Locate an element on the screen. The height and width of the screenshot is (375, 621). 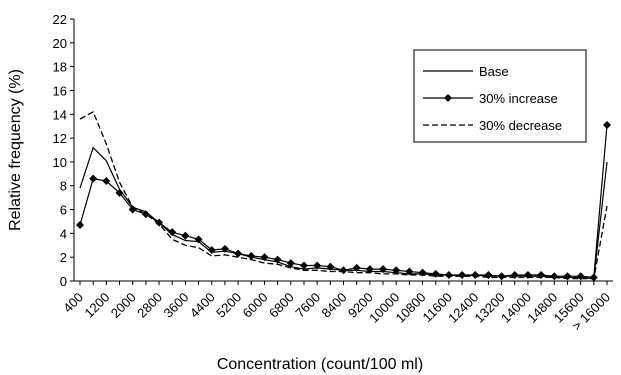
legend-label: Base is located at coordinates (494, 71).